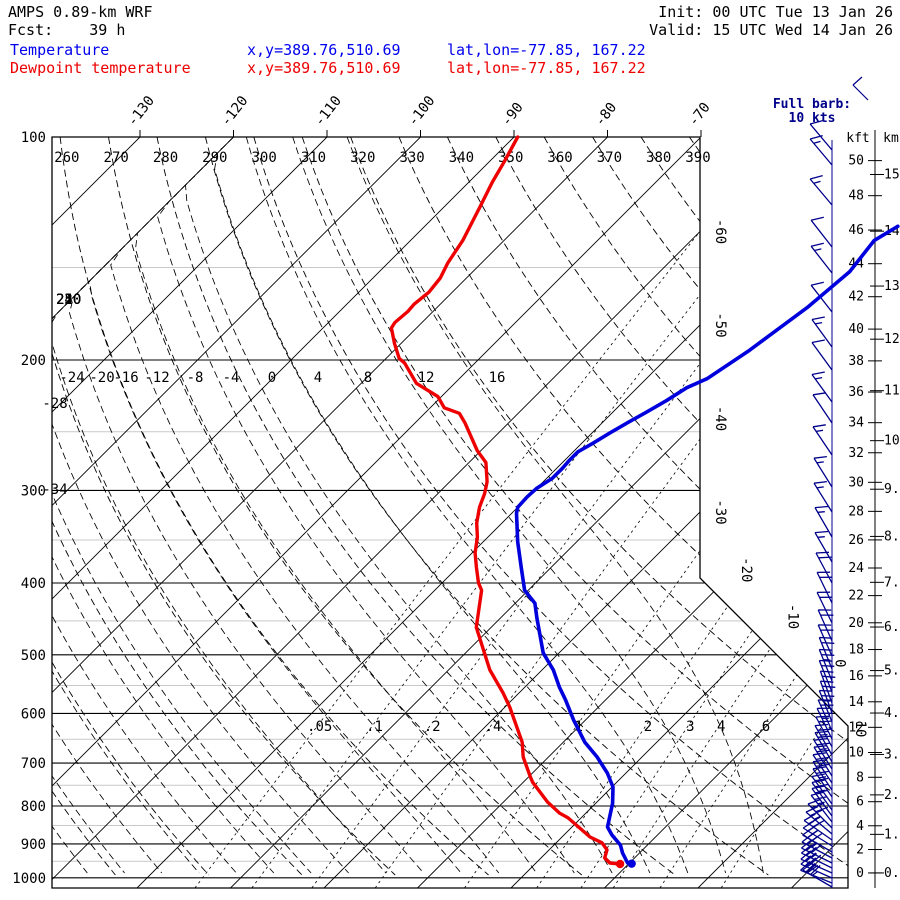 The height and width of the screenshot is (900, 900). I want to click on svg-text: -100, so click(421, 111).